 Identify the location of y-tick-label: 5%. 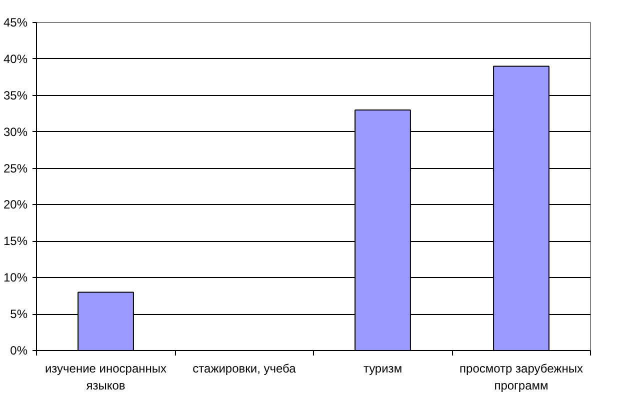
(19, 314).